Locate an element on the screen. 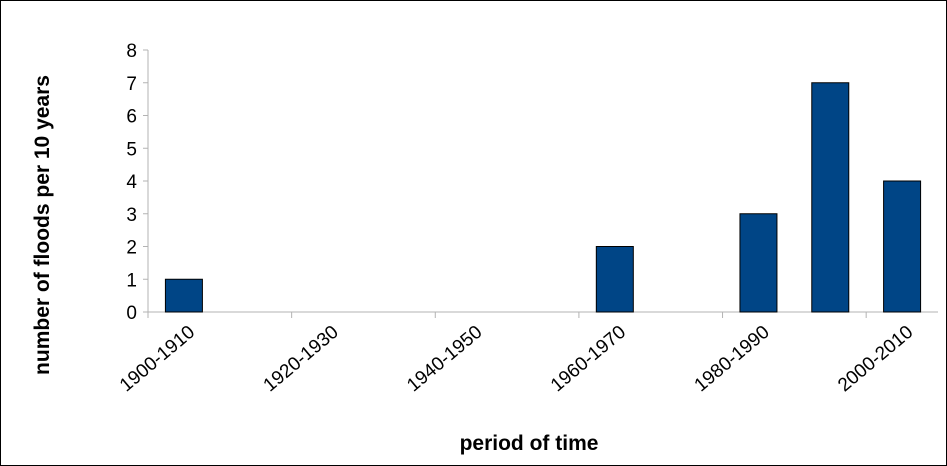 Image resolution: width=947 pixels, height=466 pixels. bar-1990-2000 is located at coordinates (830, 197).